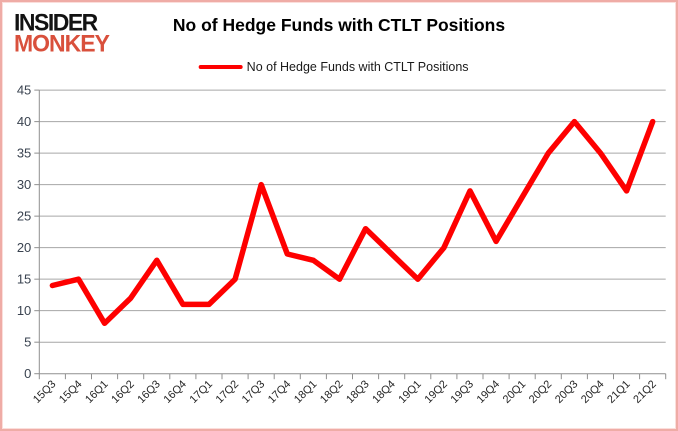 The width and height of the screenshot is (678, 431). What do you see at coordinates (24, 247) in the screenshot?
I see `y-tick-label: 20` at bounding box center [24, 247].